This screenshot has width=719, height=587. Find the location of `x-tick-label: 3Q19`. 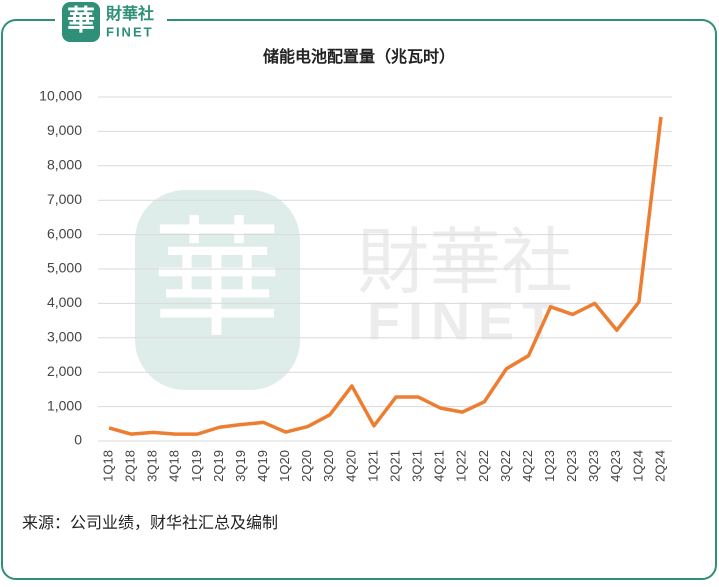

x-tick-label: 3Q19 is located at coordinates (240, 466).